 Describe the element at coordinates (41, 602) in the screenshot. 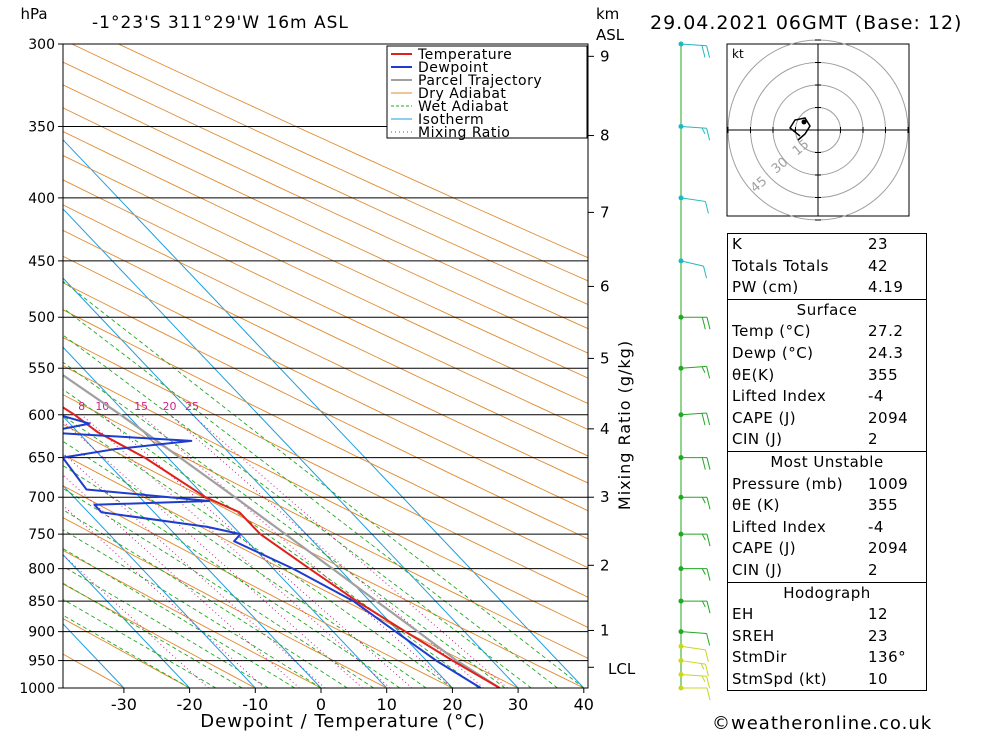

I see `pressure-tick-label: 850` at that location.